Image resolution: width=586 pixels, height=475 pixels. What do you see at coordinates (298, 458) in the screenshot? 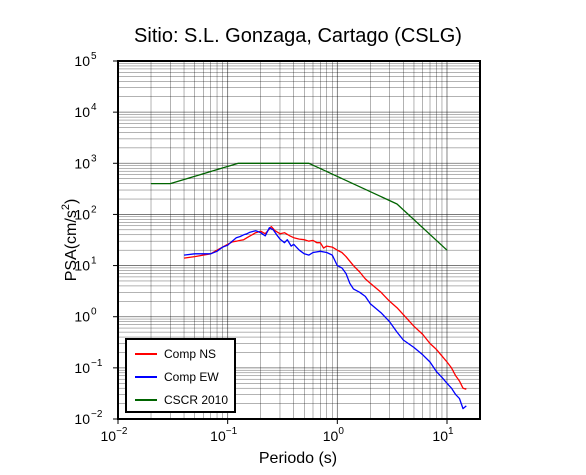
I see `x-axis-label: Periodo (s)` at bounding box center [298, 458].